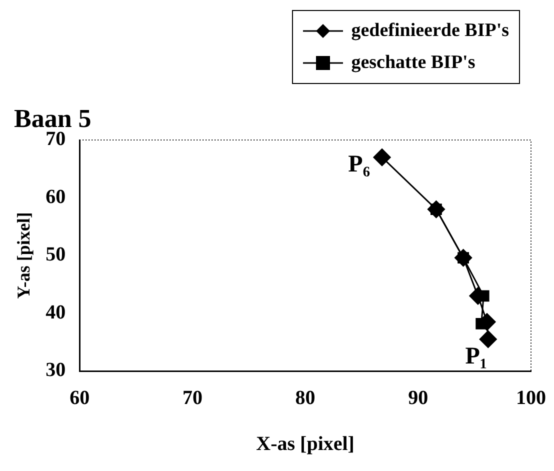 The height and width of the screenshot is (471, 554). Describe the element at coordinates (56, 312) in the screenshot. I see `y-tick-label: 40` at that location.